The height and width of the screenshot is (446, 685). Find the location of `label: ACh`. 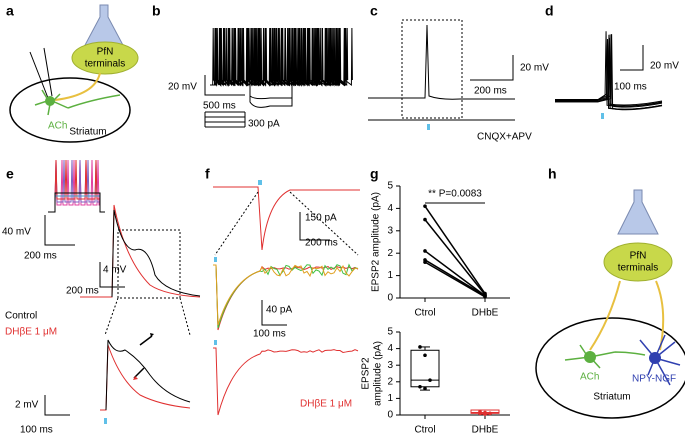

label: ACh is located at coordinates (589, 377).